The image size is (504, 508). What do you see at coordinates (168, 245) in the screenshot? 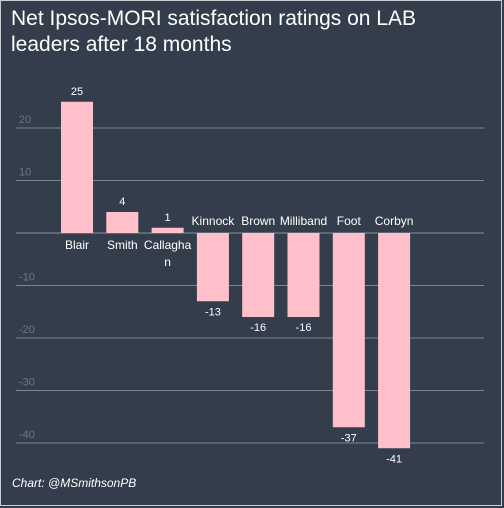
I see `category-label: Callagha` at bounding box center [168, 245].